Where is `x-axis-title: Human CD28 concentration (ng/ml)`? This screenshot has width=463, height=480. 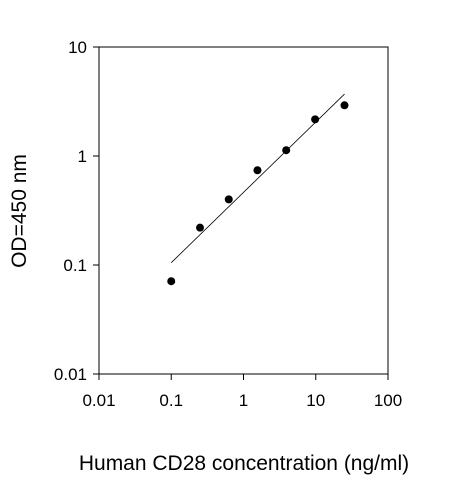
x-axis-title: Human CD28 concentration (ng/ml) is located at coordinates (244, 463).